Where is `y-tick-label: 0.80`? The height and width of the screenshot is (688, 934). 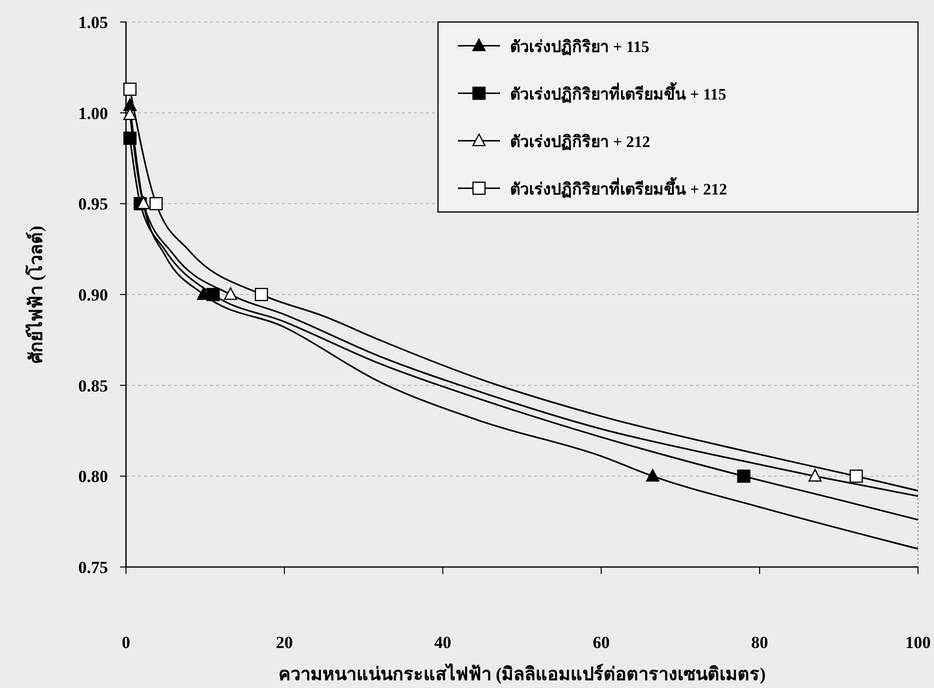
y-tick-label: 0.80 is located at coordinates (93, 476).